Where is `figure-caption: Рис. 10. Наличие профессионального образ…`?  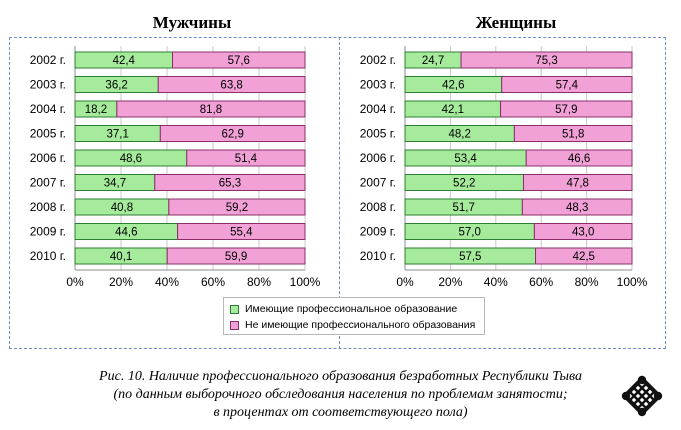 figure-caption: Рис. 10. Наличие профессионального образ… is located at coordinates (340, 395).